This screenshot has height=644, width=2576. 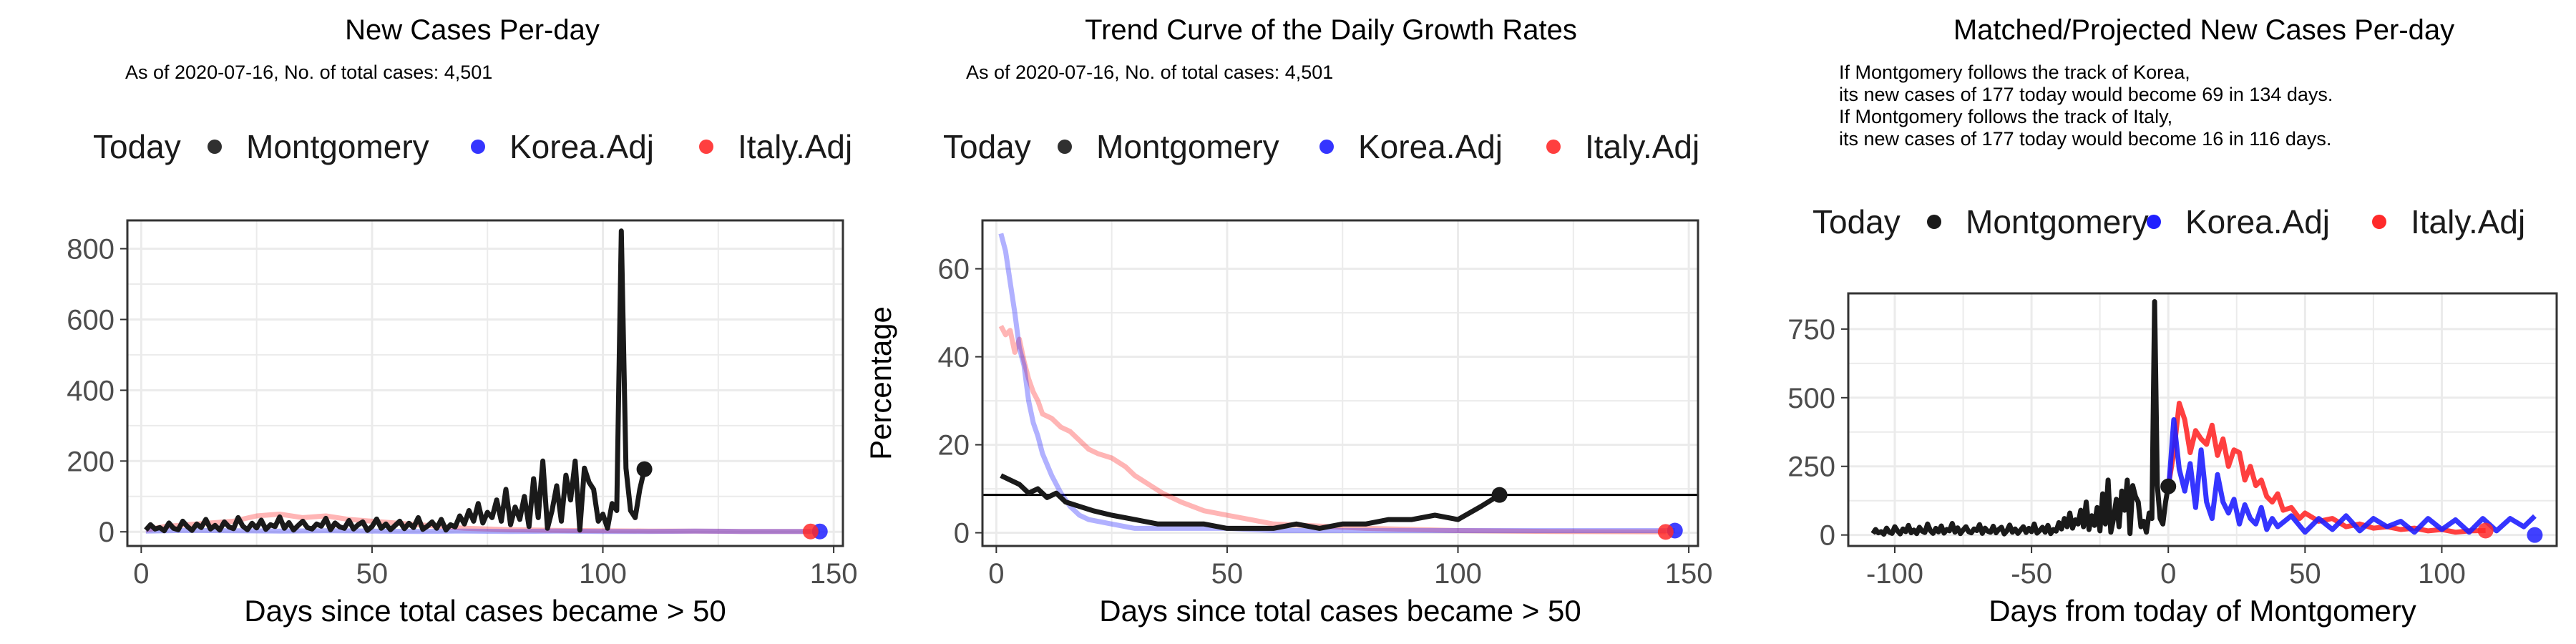 I want to click on y-tick-label: 20, so click(x=954, y=446).